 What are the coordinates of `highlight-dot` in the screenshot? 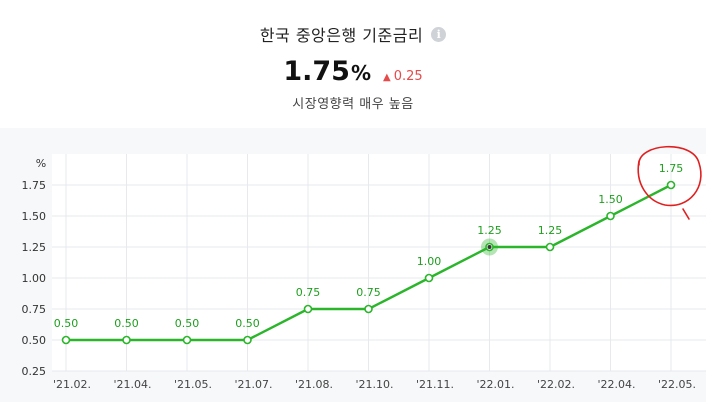 It's located at (489, 247).